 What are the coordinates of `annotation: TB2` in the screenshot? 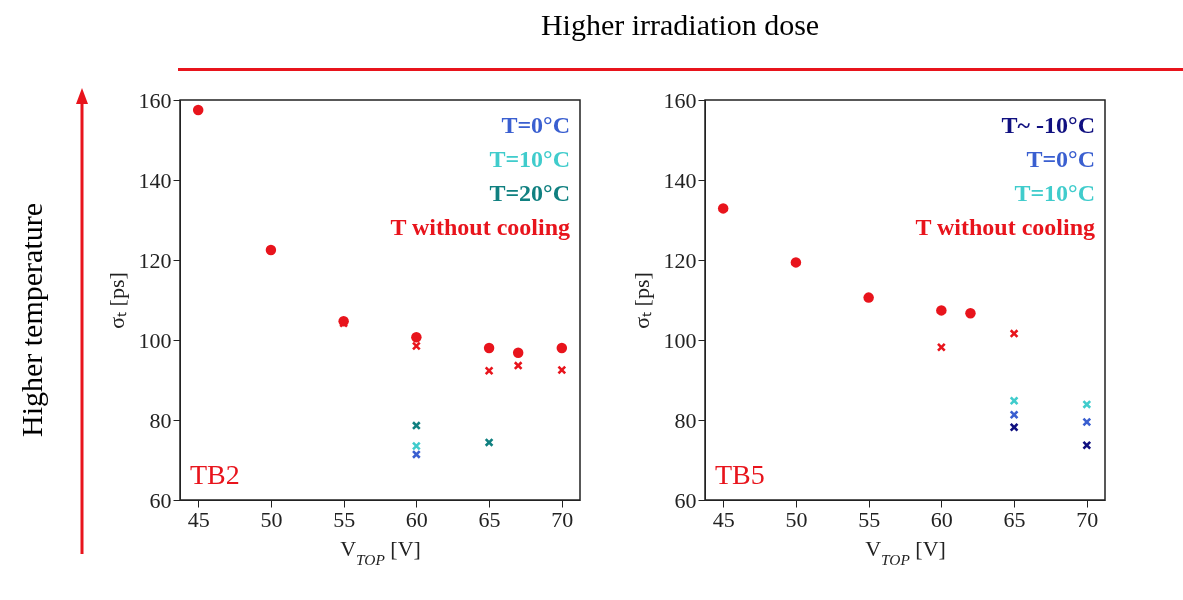 It's located at (215, 474).